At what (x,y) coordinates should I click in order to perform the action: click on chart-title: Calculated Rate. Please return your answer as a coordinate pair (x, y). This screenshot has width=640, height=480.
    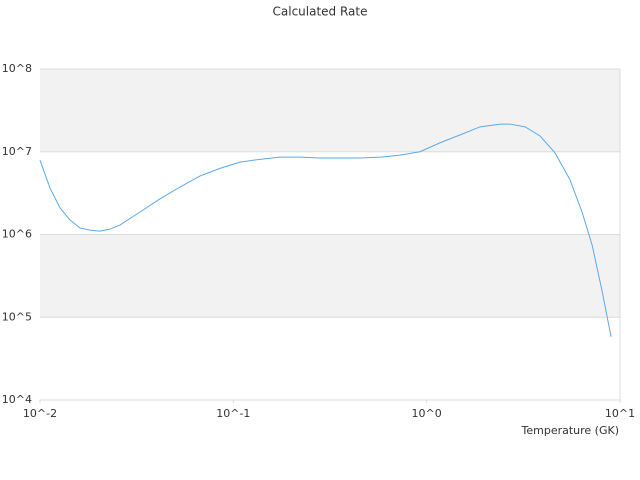
    Looking at the image, I should click on (320, 12).